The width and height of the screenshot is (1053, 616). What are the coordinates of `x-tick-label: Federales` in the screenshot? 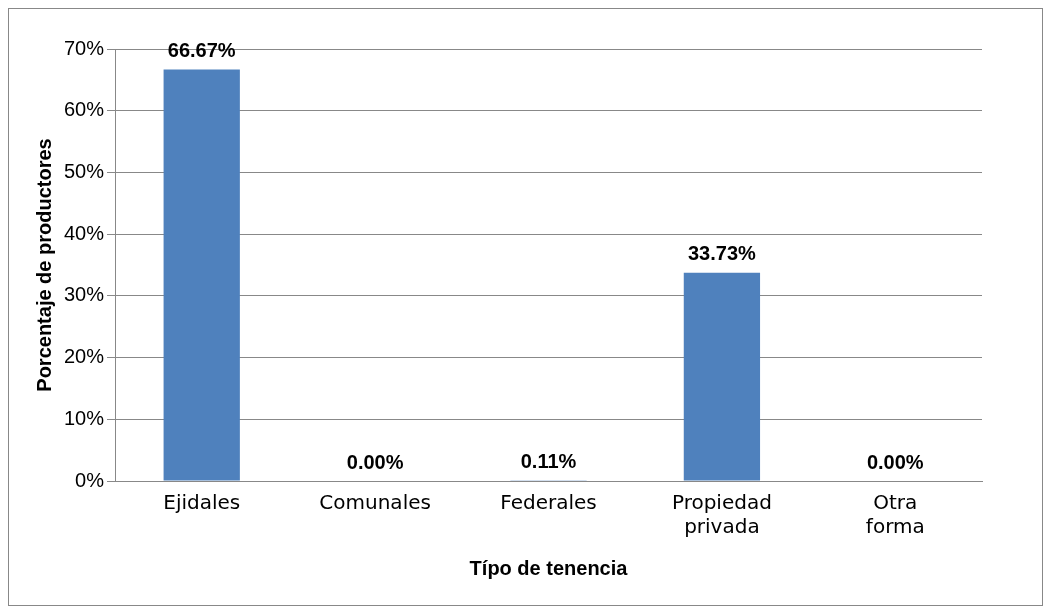 It's located at (548, 502).